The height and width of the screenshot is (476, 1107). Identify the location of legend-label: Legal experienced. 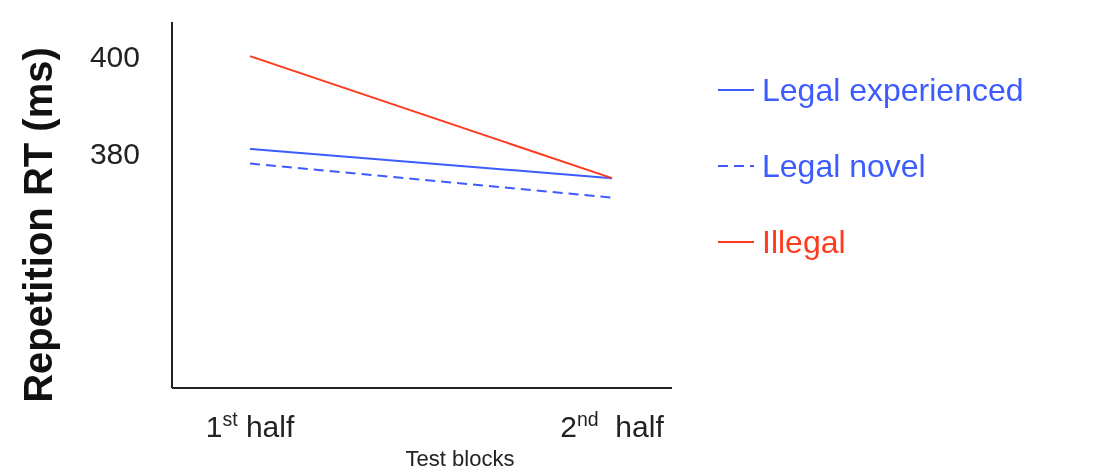
(893, 90).